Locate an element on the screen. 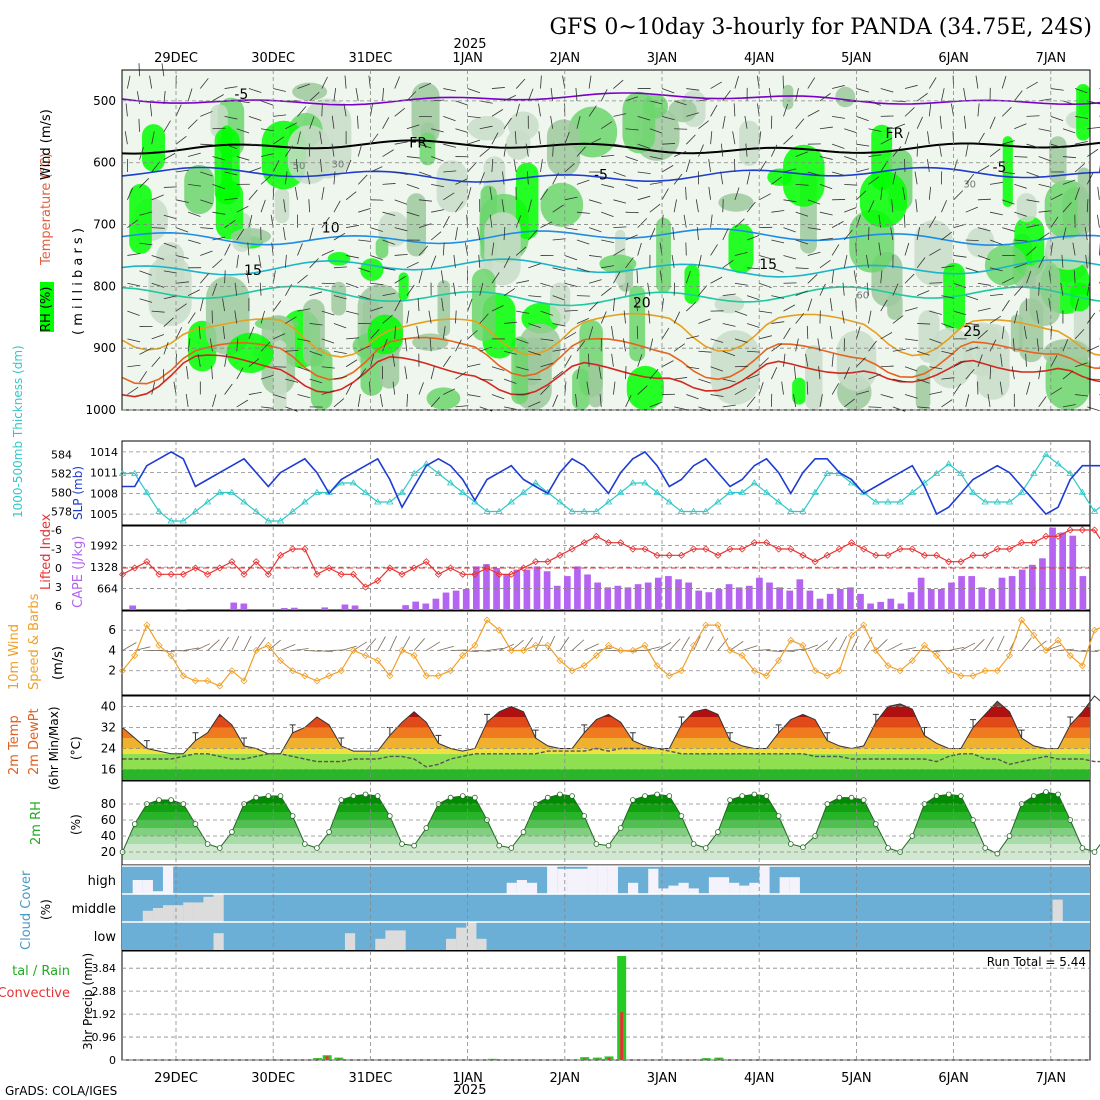  dewpoint-line is located at coordinates (611, 757).